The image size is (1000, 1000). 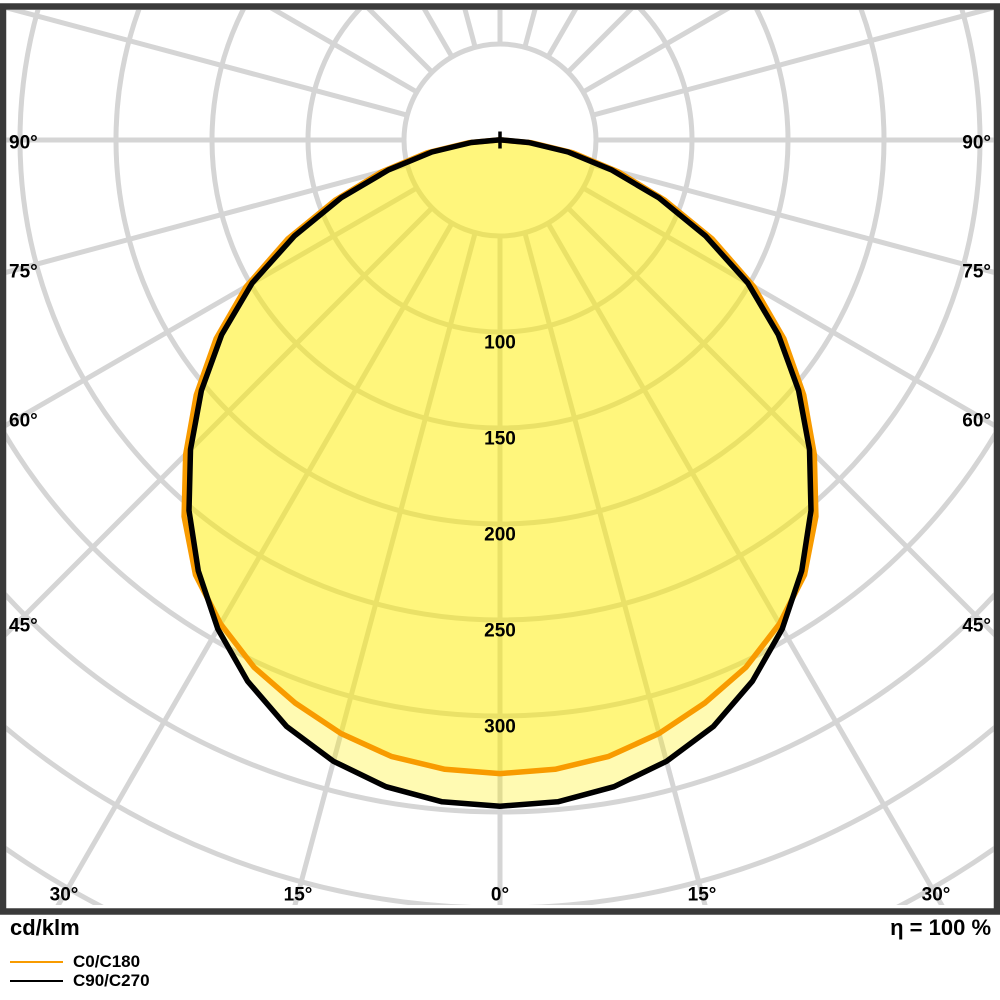 I want to click on radial-value-label: 200, so click(x=500, y=535).